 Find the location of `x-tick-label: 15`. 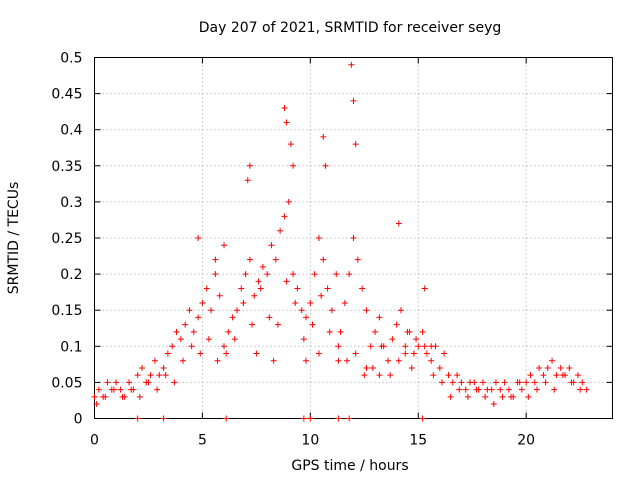

x-tick-label: 15 is located at coordinates (418, 441).